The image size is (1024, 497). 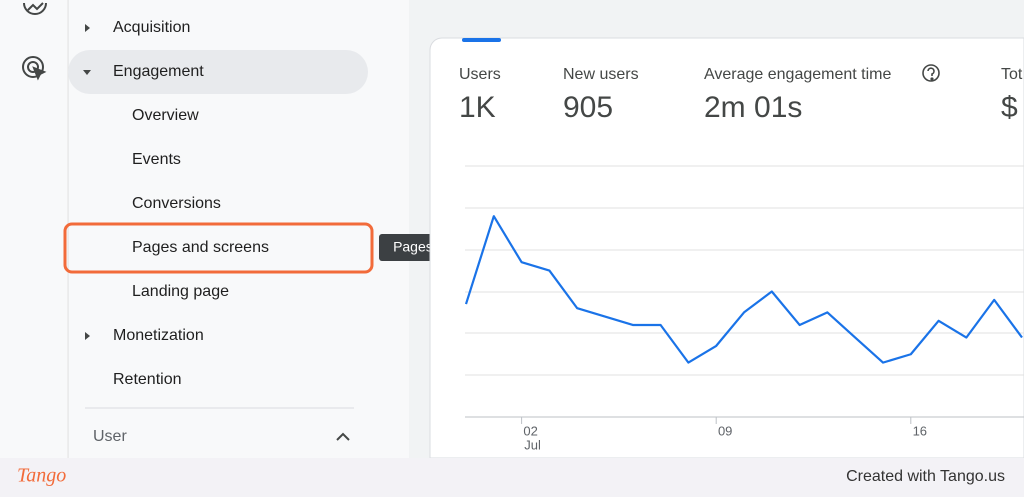 What do you see at coordinates (41, 476) in the screenshot?
I see `footer-brand: Tango` at bounding box center [41, 476].